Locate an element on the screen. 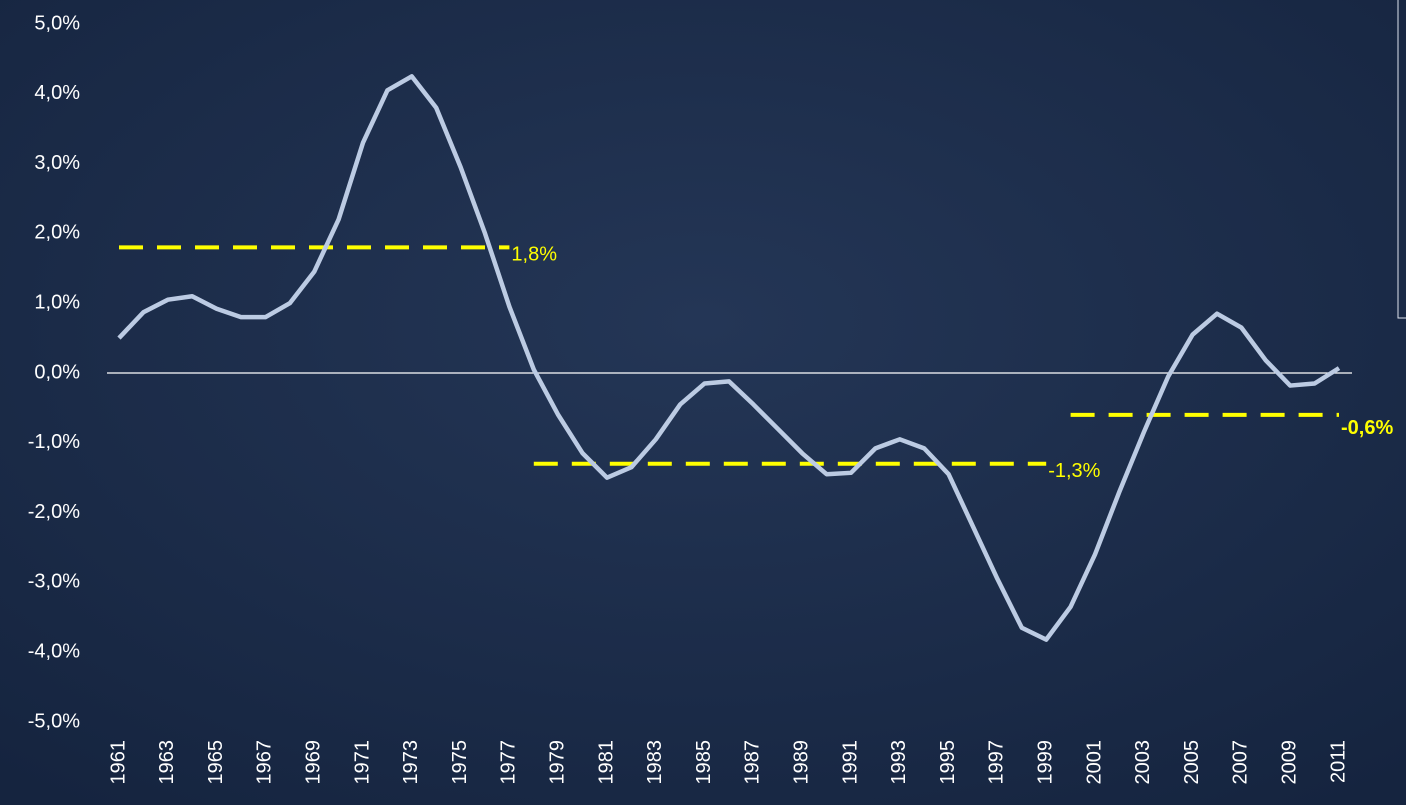  x-tick-label: 1997 is located at coordinates (997, 762).